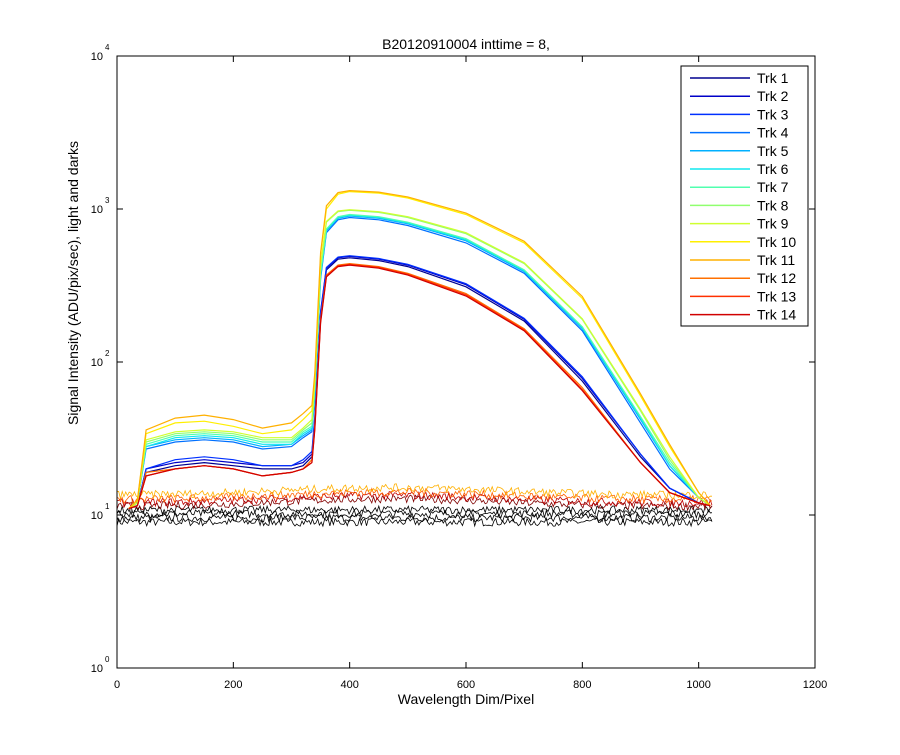 This screenshot has width=900, height=755. Describe the element at coordinates (773, 205) in the screenshot. I see `legend-label: Trk 8` at that location.